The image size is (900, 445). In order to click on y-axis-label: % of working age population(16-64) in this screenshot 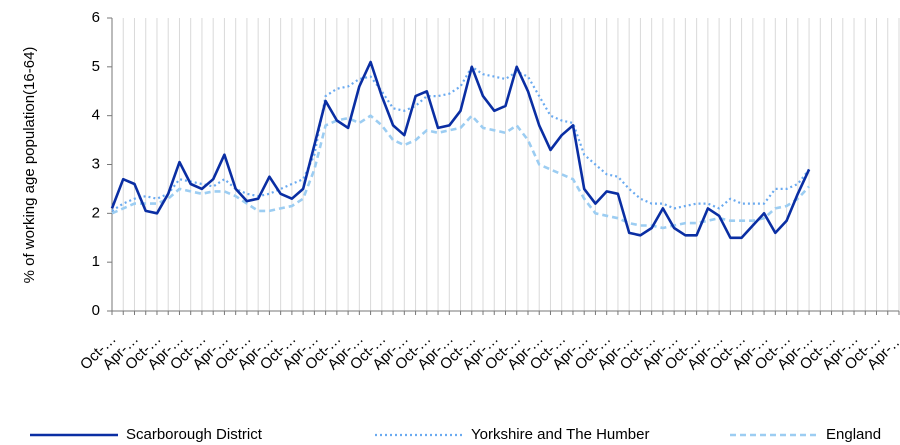, I will do `click(29, 165)`.